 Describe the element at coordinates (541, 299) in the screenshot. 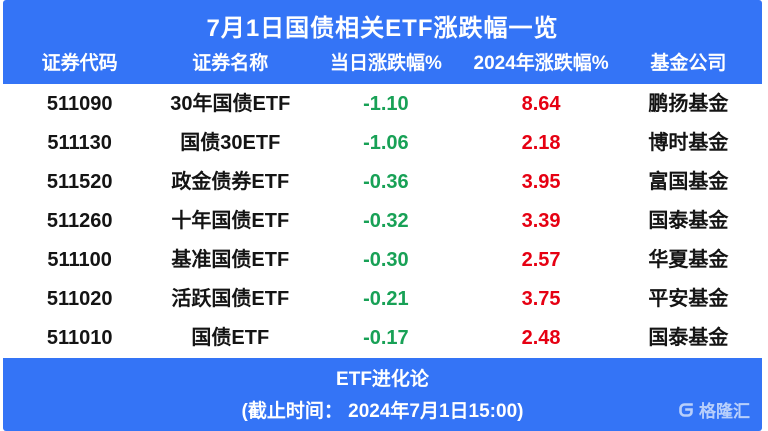

I see `cell-ytd-change: 3.75` at that location.